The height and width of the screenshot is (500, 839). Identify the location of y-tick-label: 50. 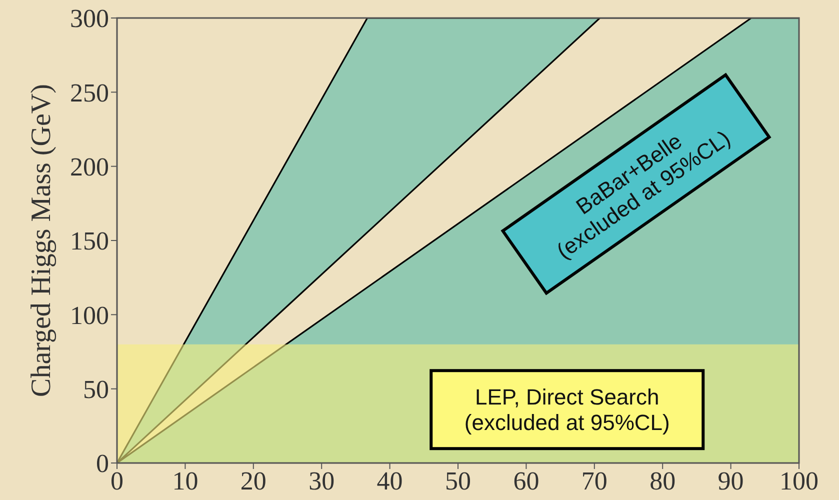
(96, 389).